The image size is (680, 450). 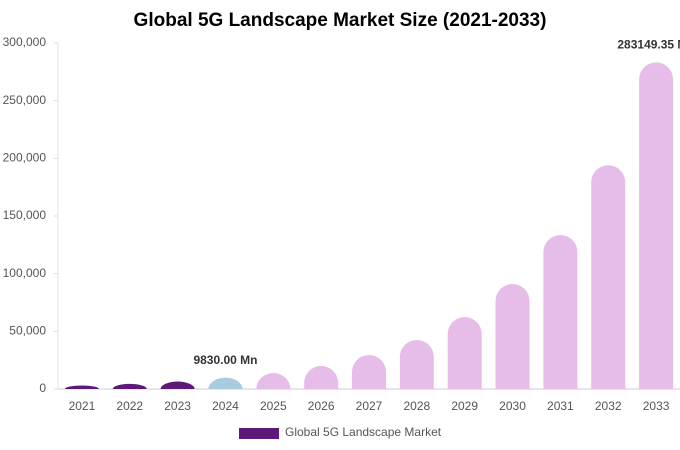 I want to click on y-tick-label: 300,000, so click(x=25, y=42).